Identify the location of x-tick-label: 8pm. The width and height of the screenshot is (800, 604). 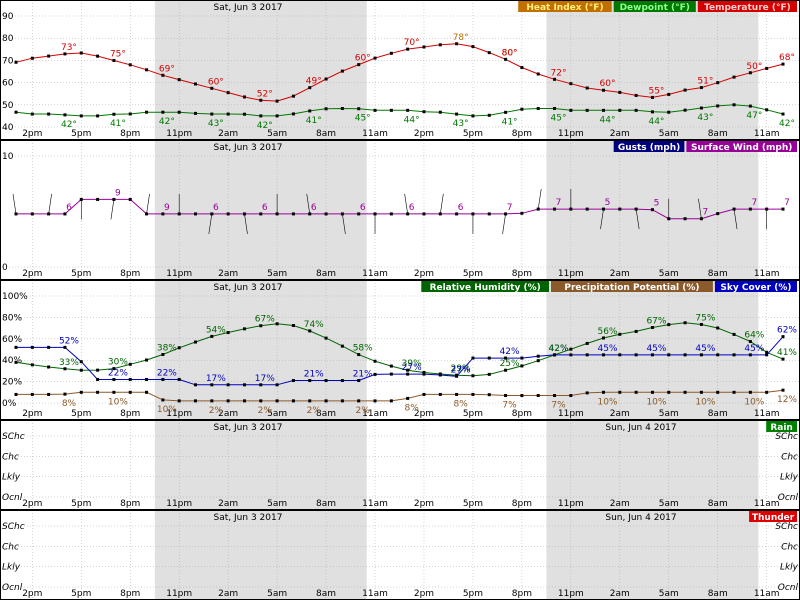
(130, 594).